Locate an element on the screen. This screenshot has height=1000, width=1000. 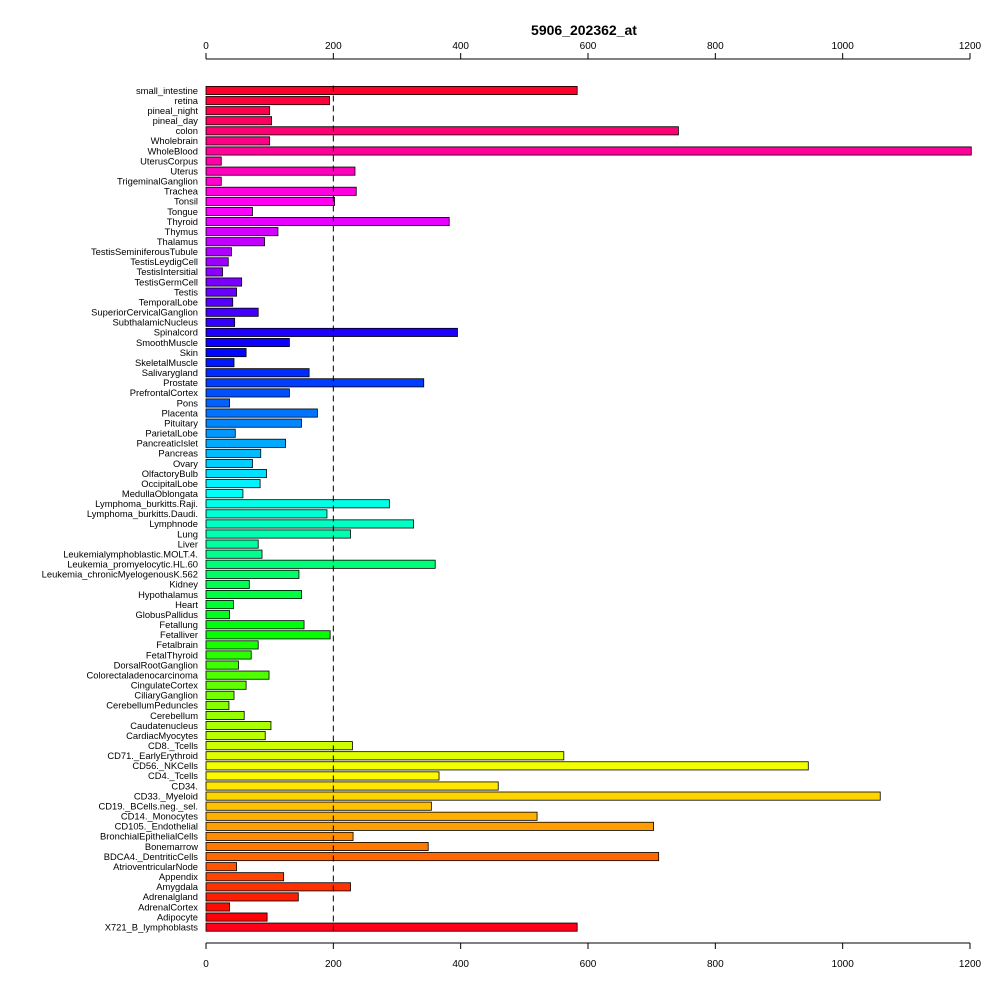
category-label: Lymphoma_burkitts.Raji. is located at coordinates (146, 503).